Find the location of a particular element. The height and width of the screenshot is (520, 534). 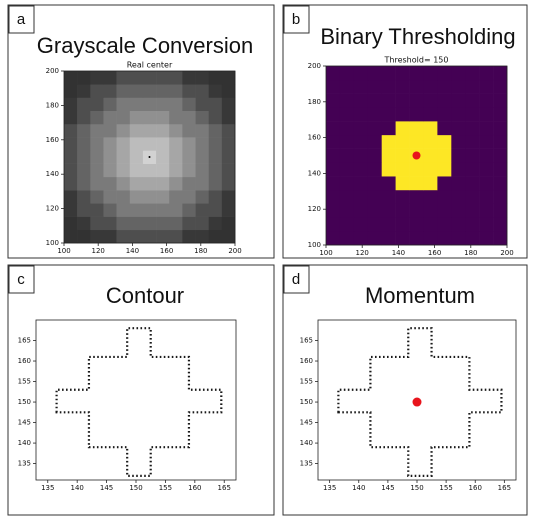

x-tick-label: 160 is located at coordinates (194, 488).